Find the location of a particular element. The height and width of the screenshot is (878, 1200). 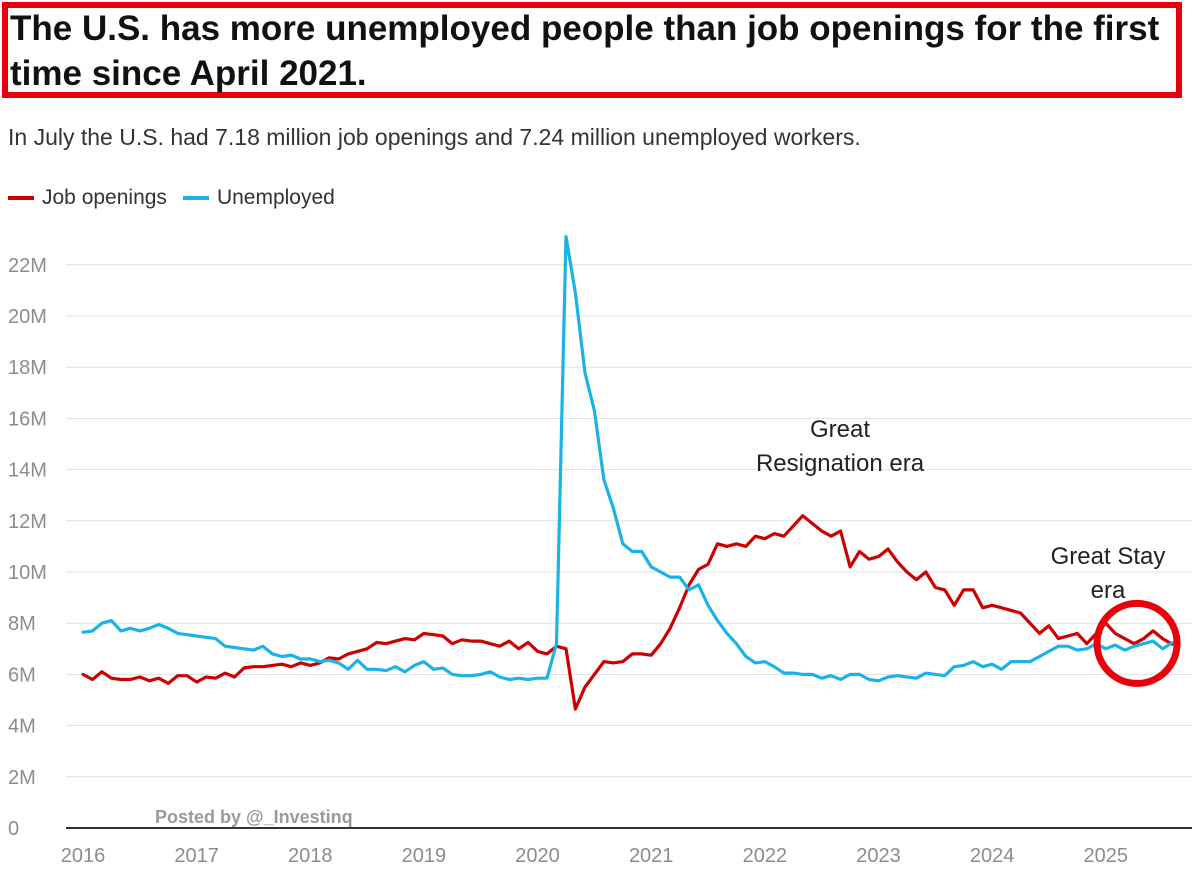

y-tick-label: 14M is located at coordinates (27, 471).